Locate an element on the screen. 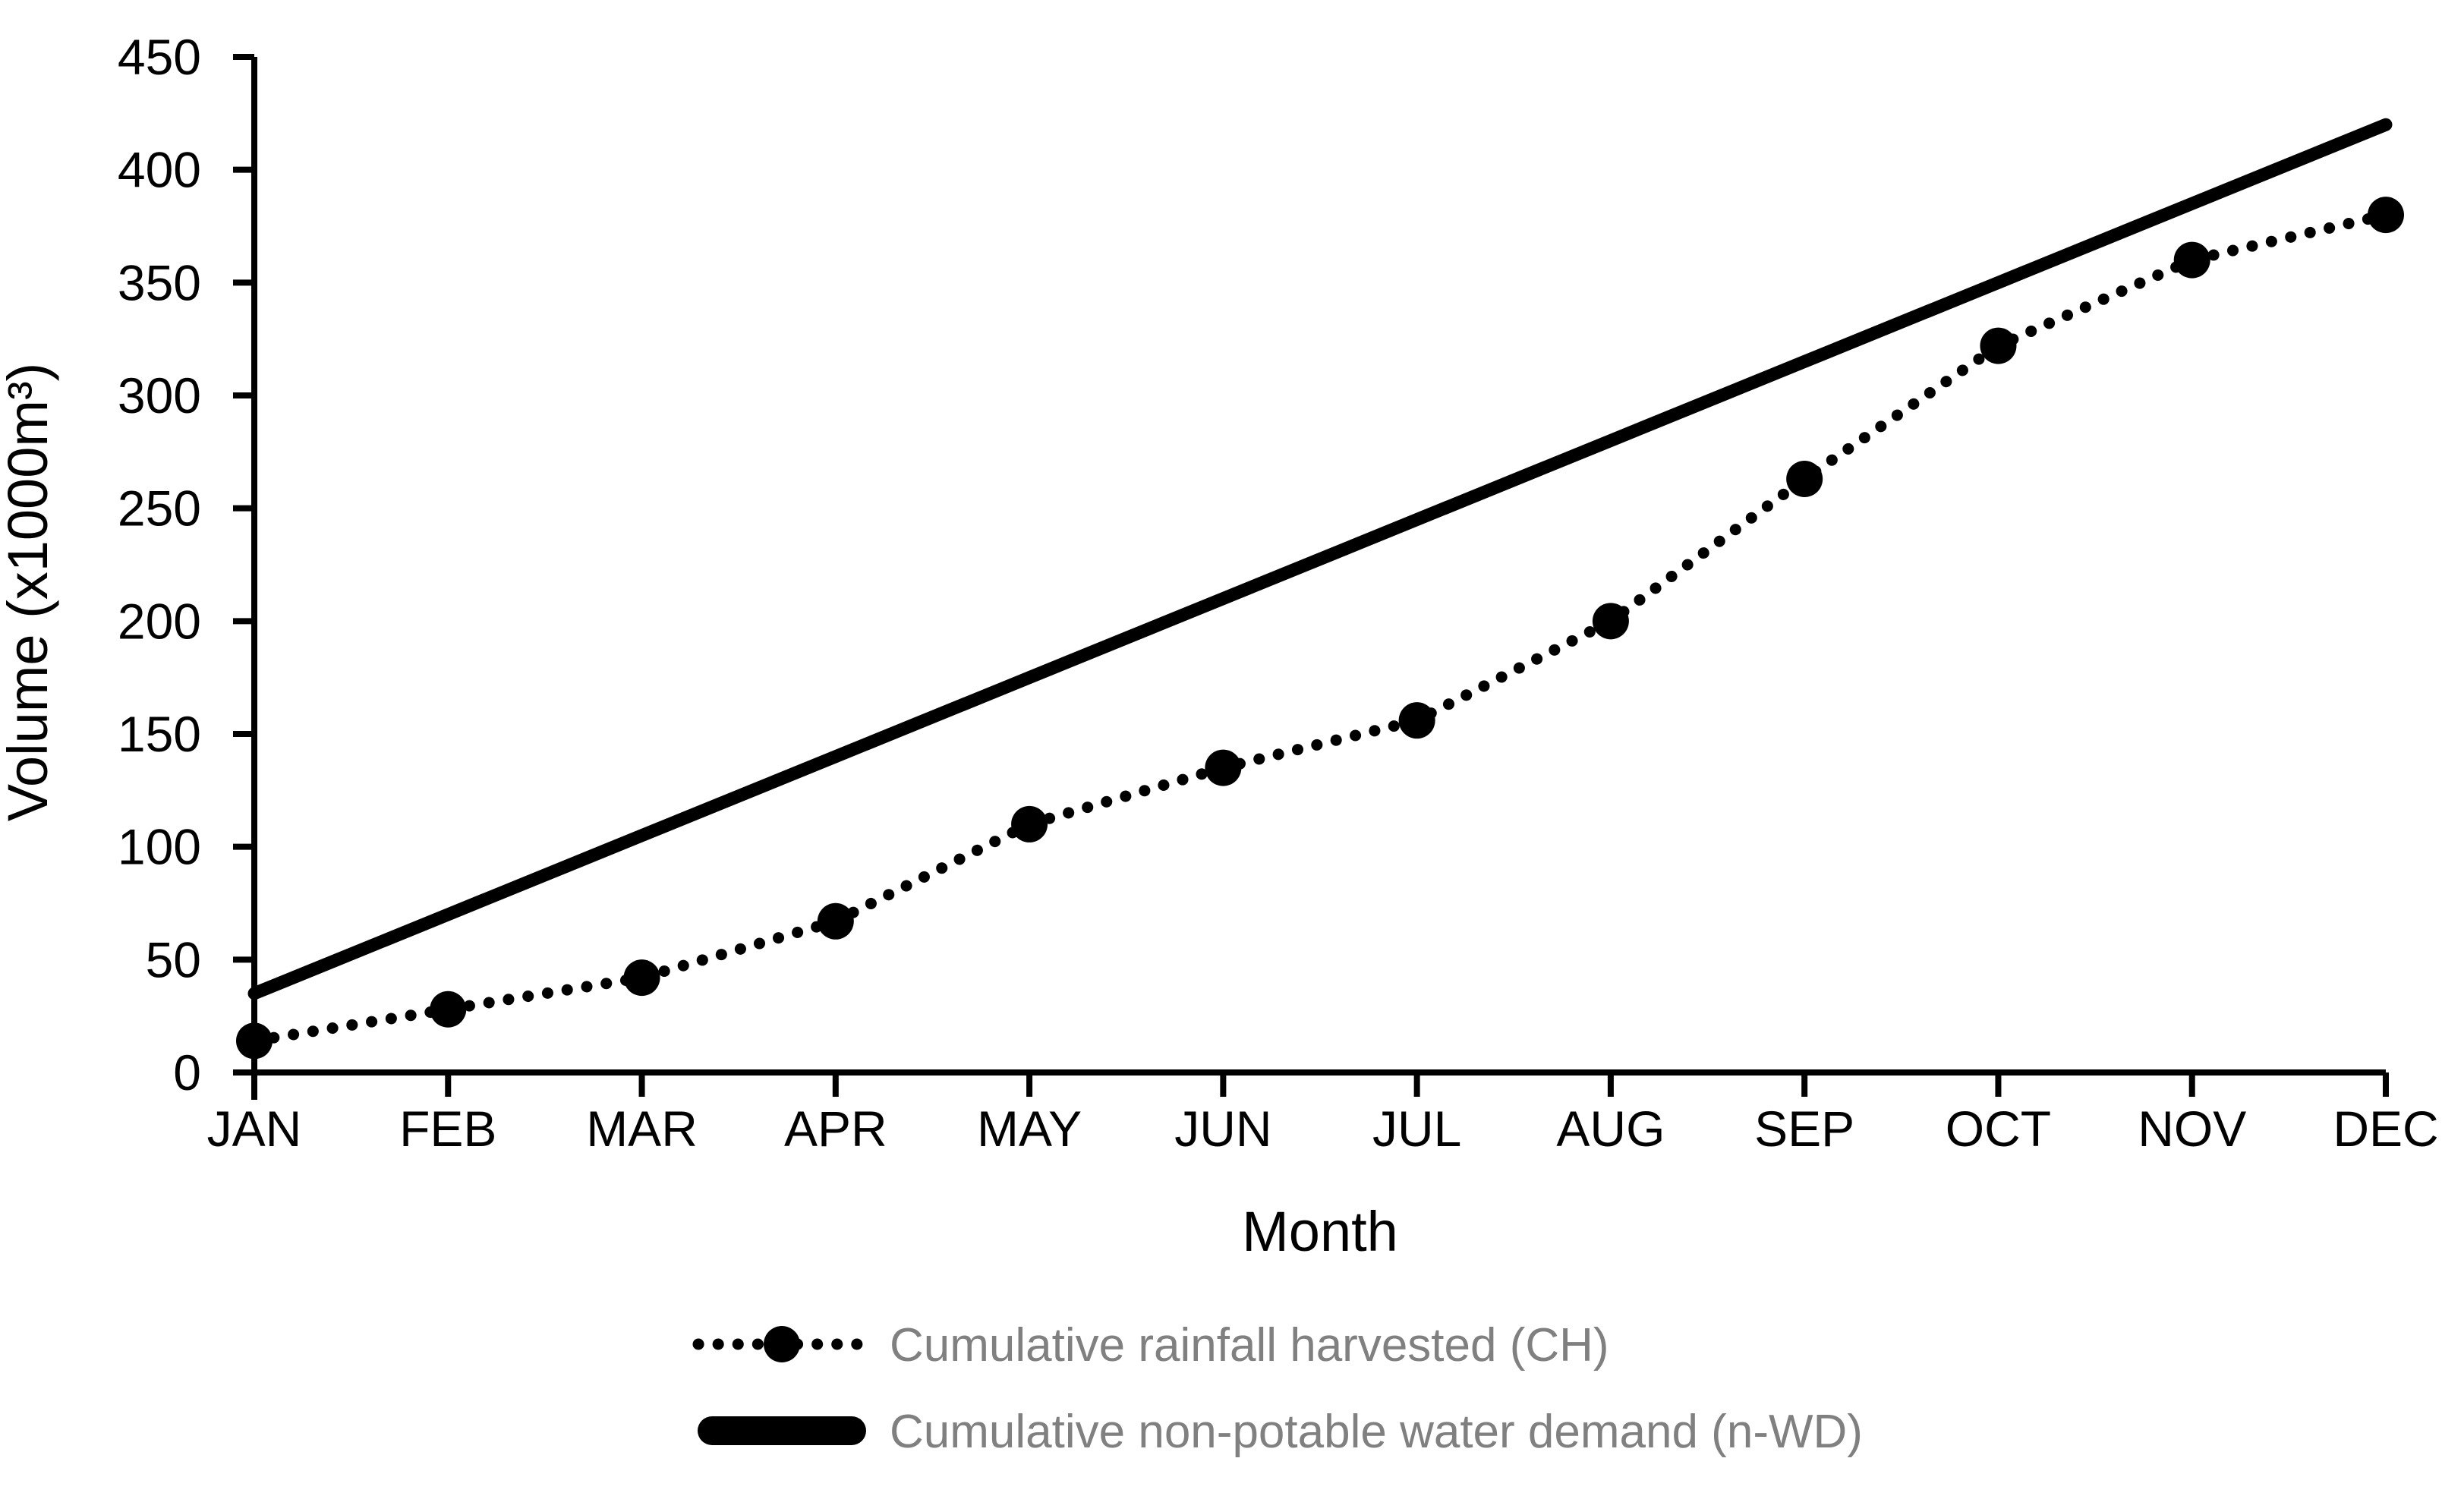 Image resolution: width=2464 pixels, height=1496 pixels. x-tick-label: APR is located at coordinates (836, 1129).